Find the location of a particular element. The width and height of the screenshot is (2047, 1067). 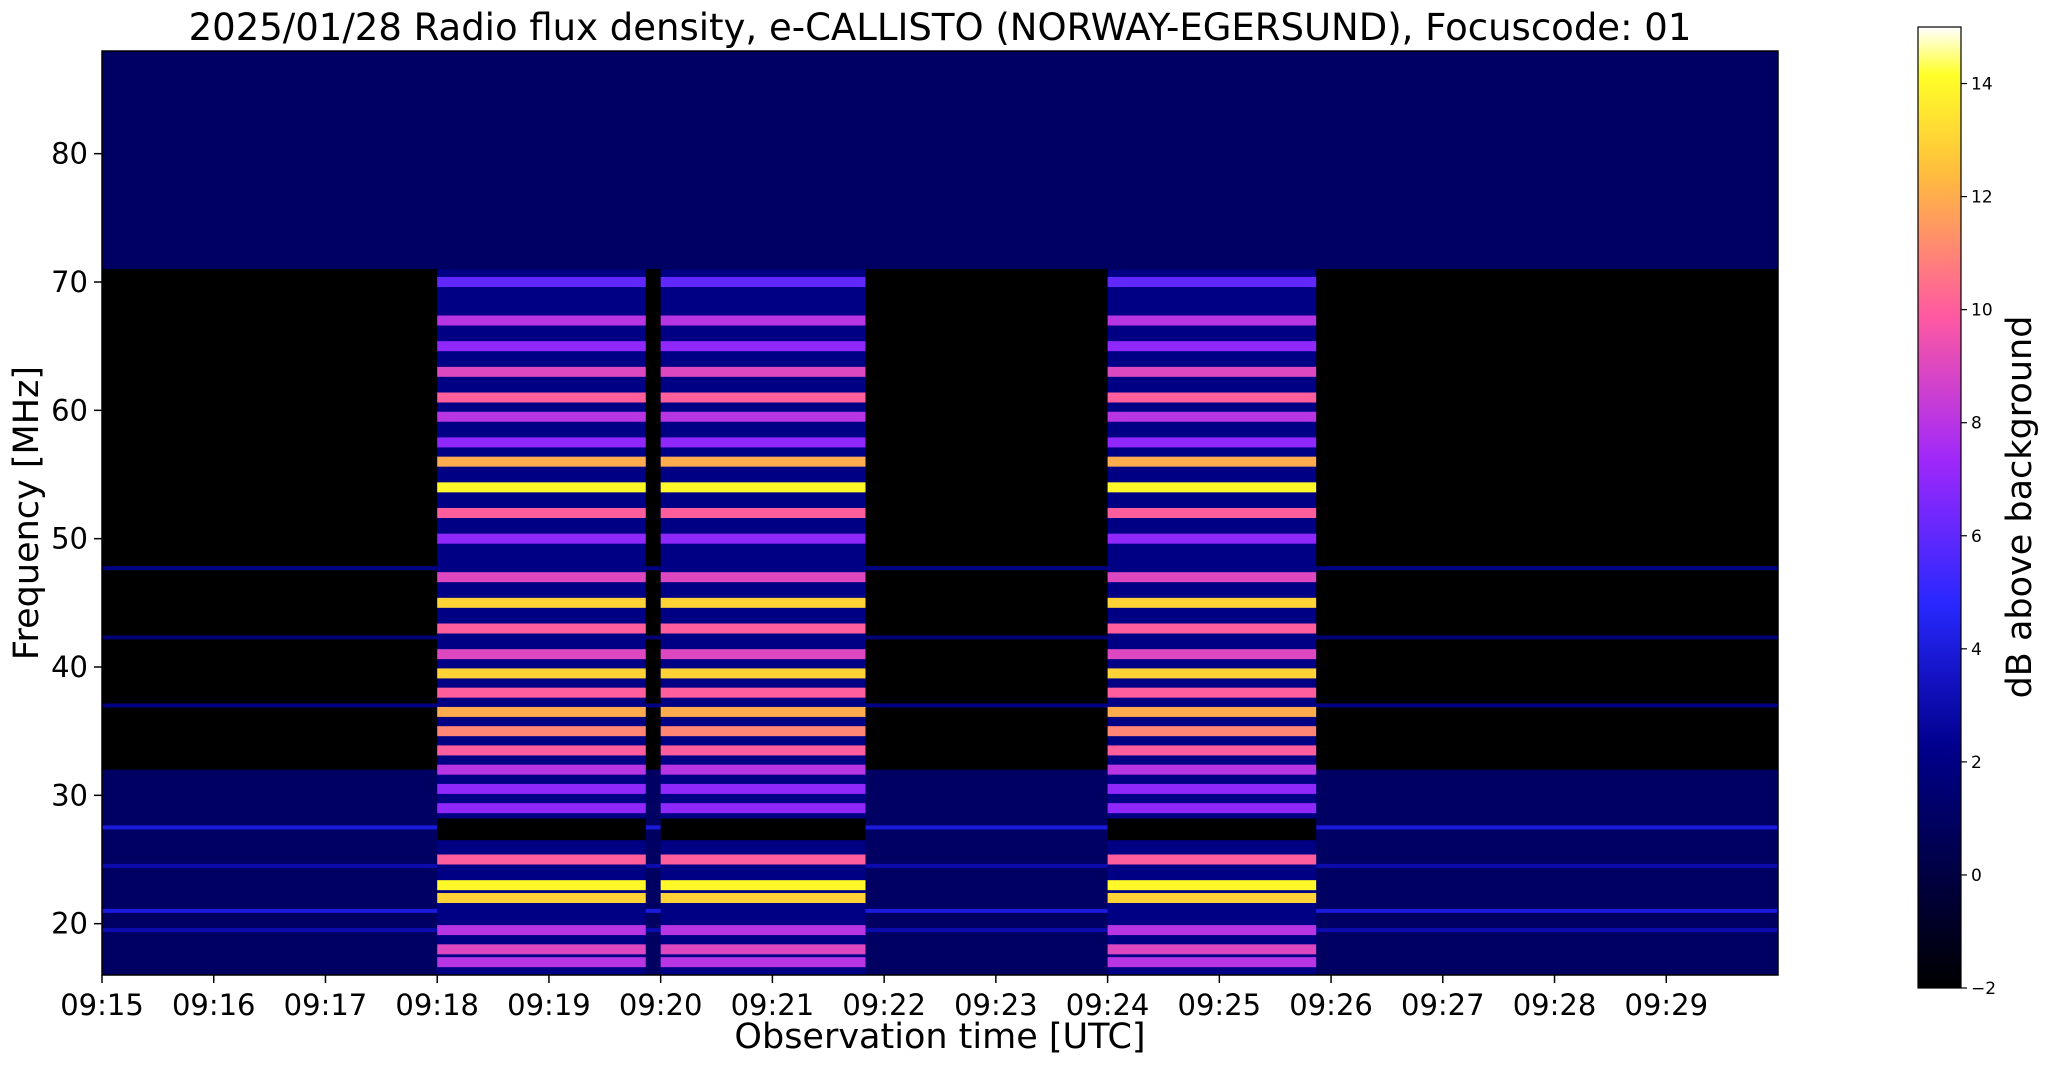

x-tick-label: 09:19 is located at coordinates (549, 1005).